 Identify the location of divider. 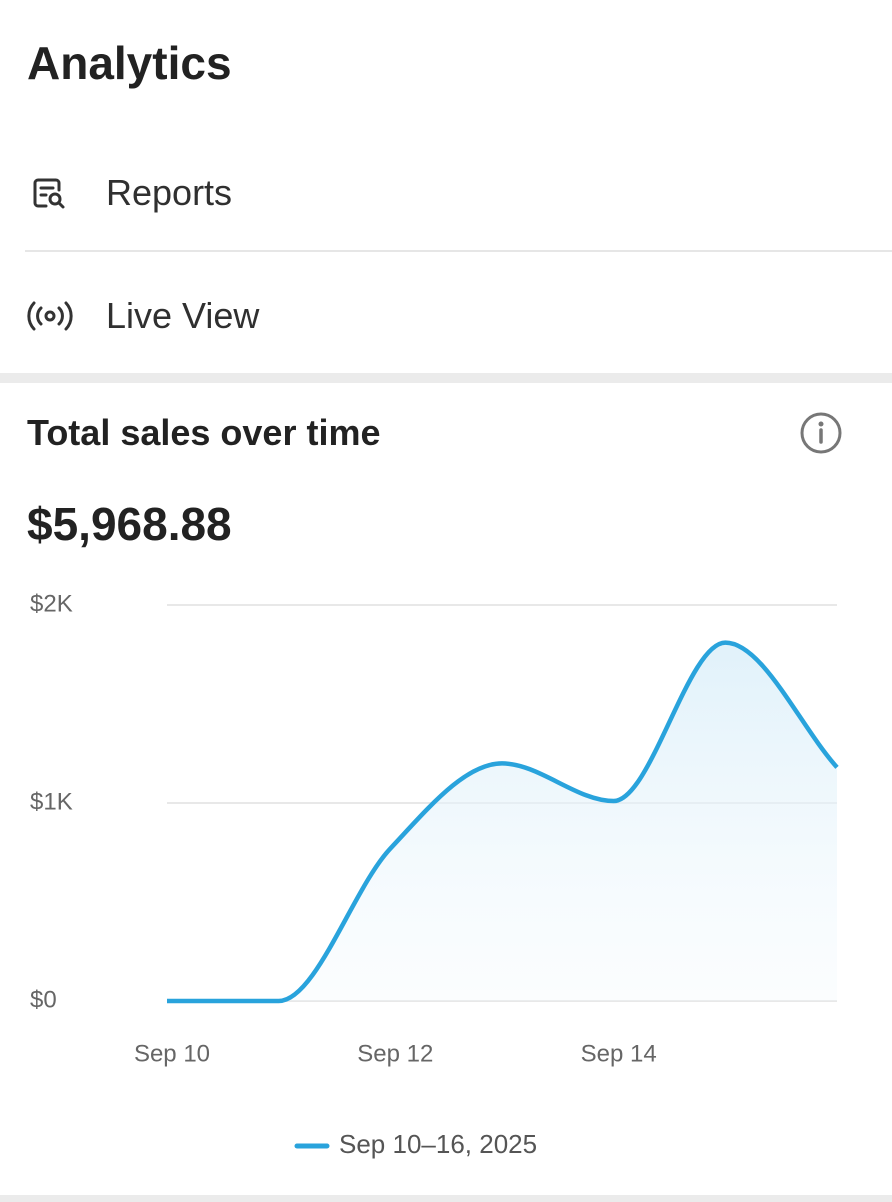
(458, 251).